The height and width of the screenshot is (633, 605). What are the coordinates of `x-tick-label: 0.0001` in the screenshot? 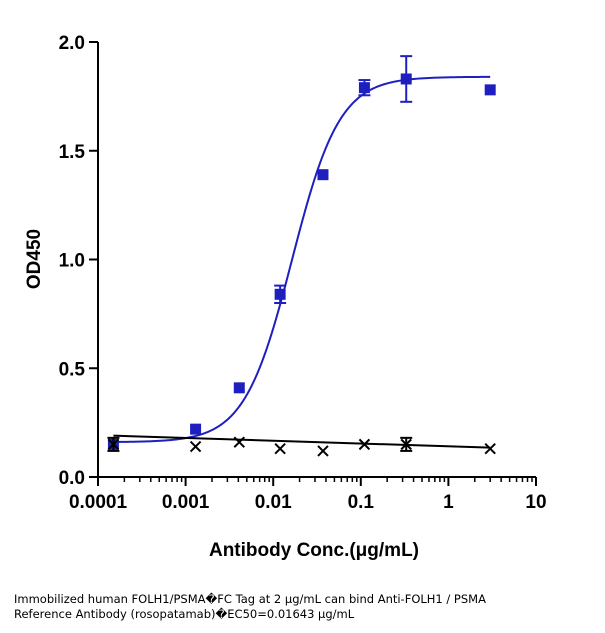 It's located at (98, 502).